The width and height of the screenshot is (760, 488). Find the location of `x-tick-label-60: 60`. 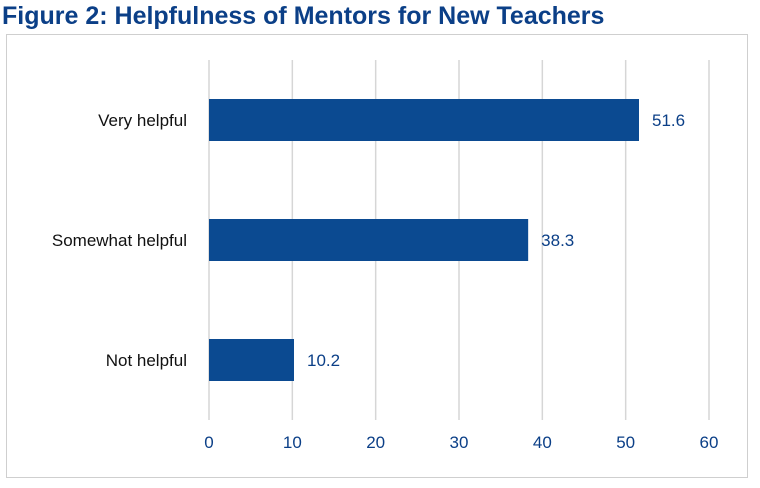

x-tick-label-60: 60 is located at coordinates (709, 442).